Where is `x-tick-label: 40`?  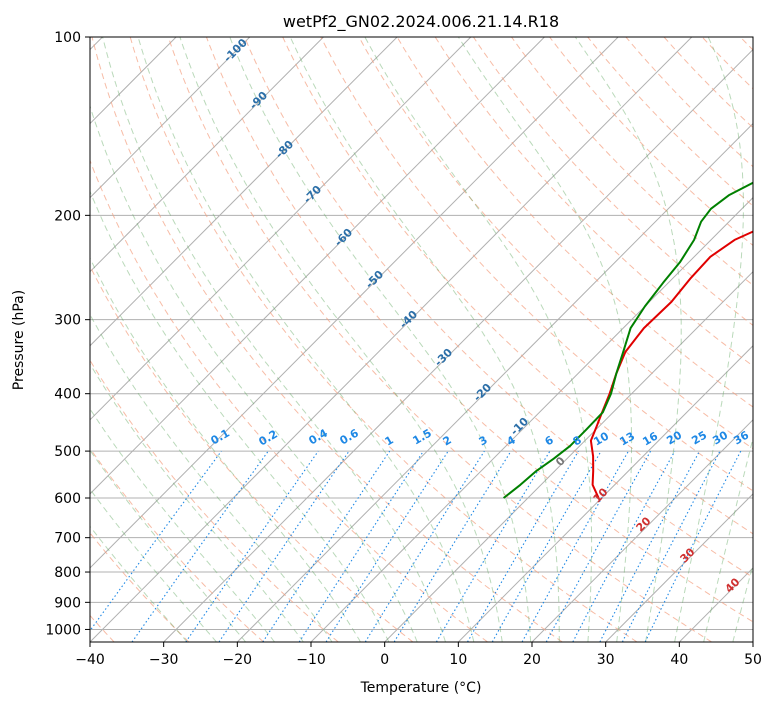 x-tick-label: 40 is located at coordinates (679, 660).